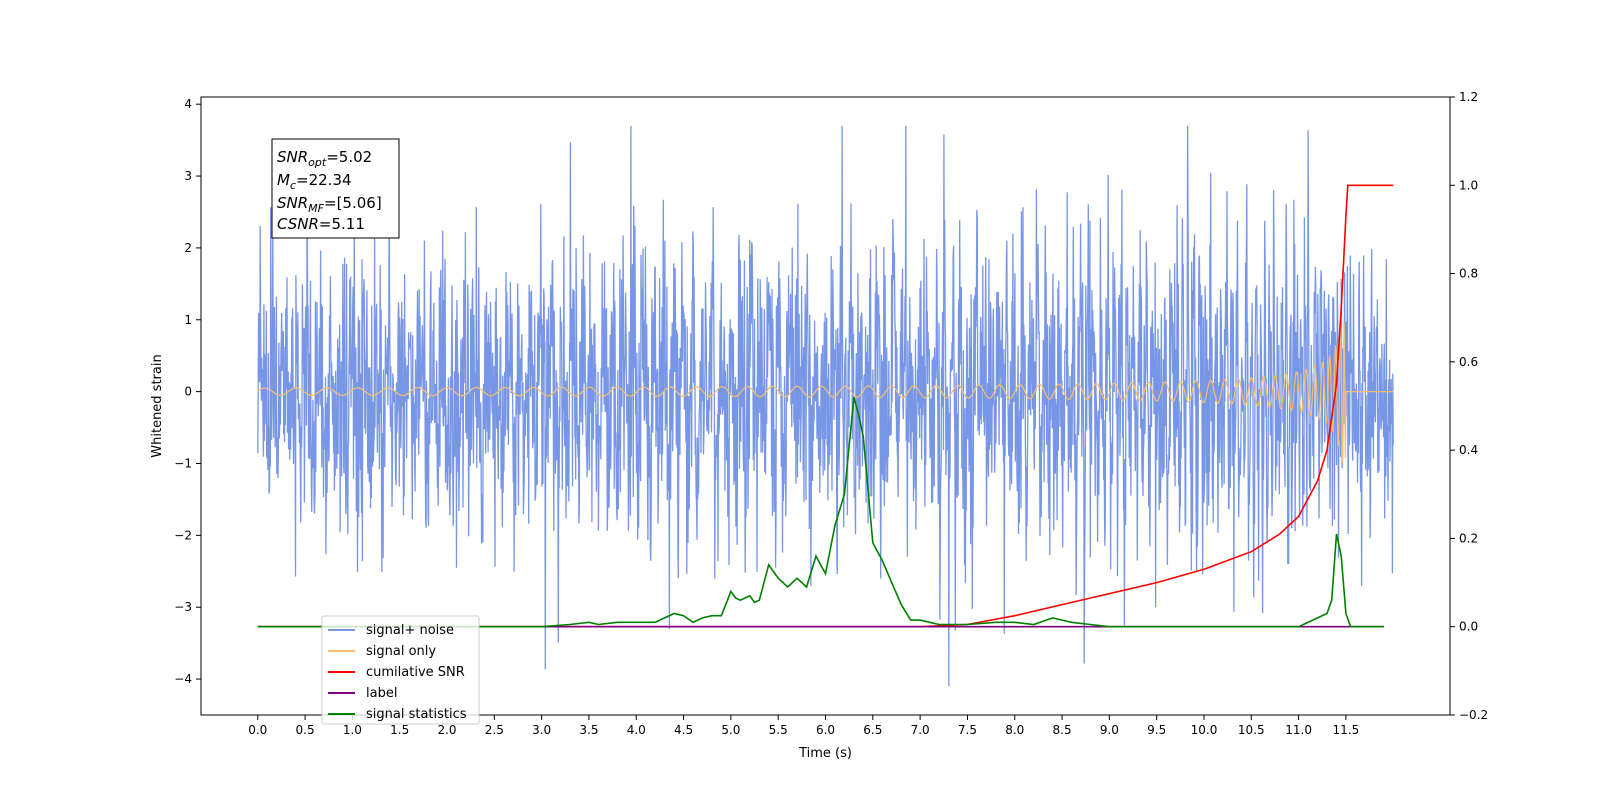 This screenshot has height=800, width=1600. What do you see at coordinates (352, 730) in the screenshot?
I see `x-tick-label: 1.0` at bounding box center [352, 730].